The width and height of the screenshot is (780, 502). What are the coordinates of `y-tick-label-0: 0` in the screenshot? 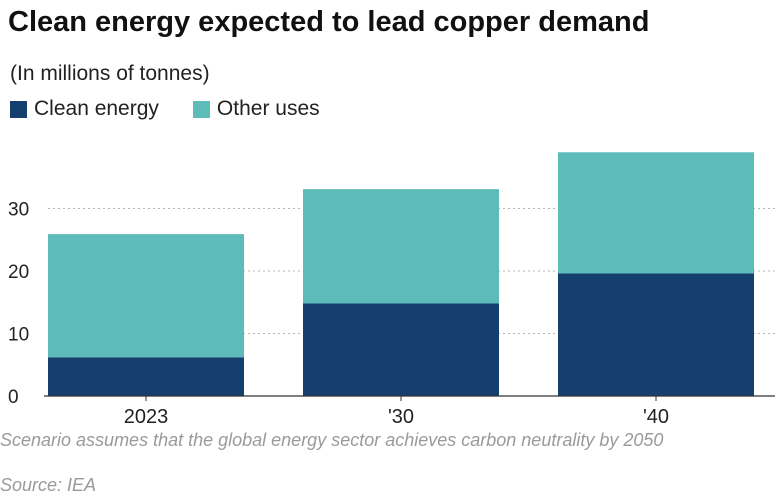 It's located at (13, 397).